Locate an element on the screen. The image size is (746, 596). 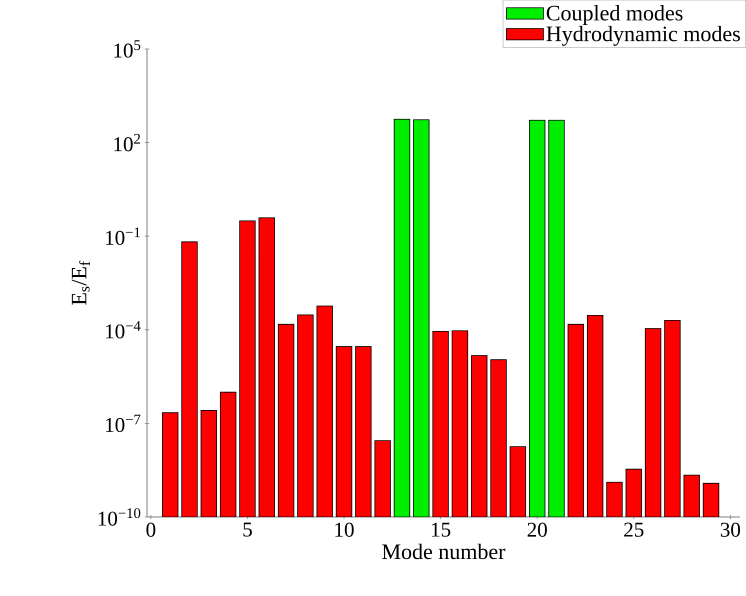
legend-label: Hydrodynamic modes is located at coordinates (643, 36).